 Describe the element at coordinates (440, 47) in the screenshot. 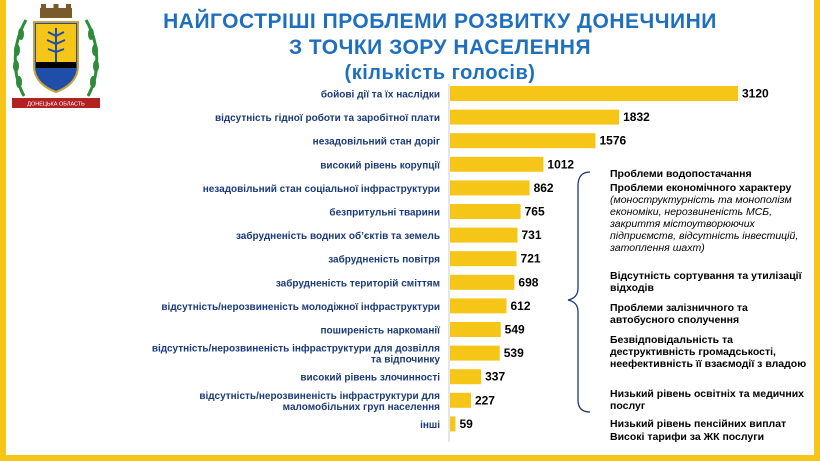

I see `page-title-line2: З ТОЧКИ ЗОРУ НАСЕЛЕННЯ` at that location.